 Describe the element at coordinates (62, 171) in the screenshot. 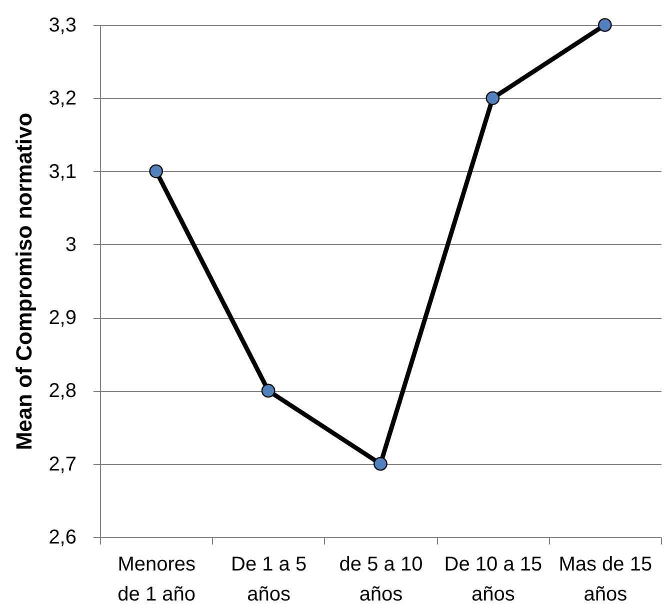

I see `y-tick-label: 3,1` at that location.